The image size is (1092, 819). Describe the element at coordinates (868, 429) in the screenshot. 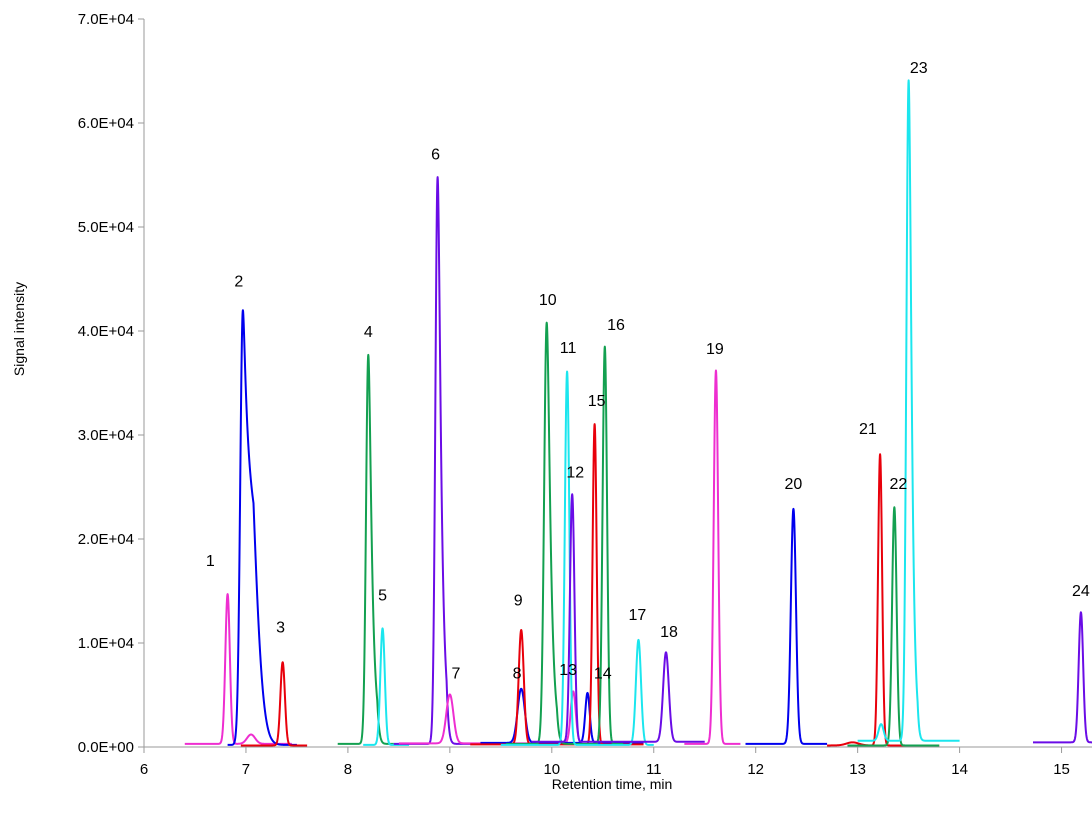

I see `peak-label-21: 21` at that location.